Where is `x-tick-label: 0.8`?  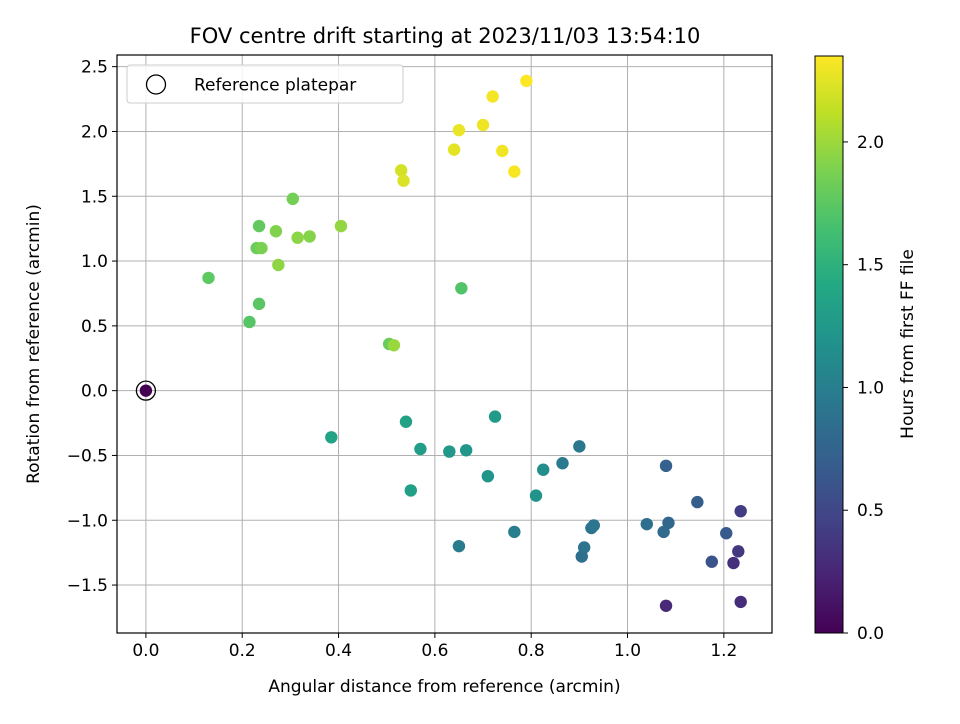 x-tick-label: 0.8 is located at coordinates (531, 651).